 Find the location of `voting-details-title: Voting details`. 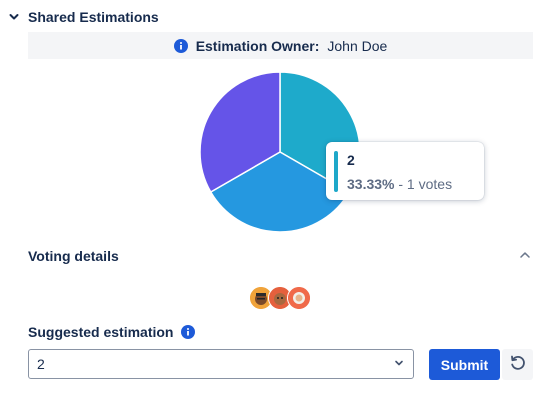

voting-details-title: Voting details is located at coordinates (73, 256).